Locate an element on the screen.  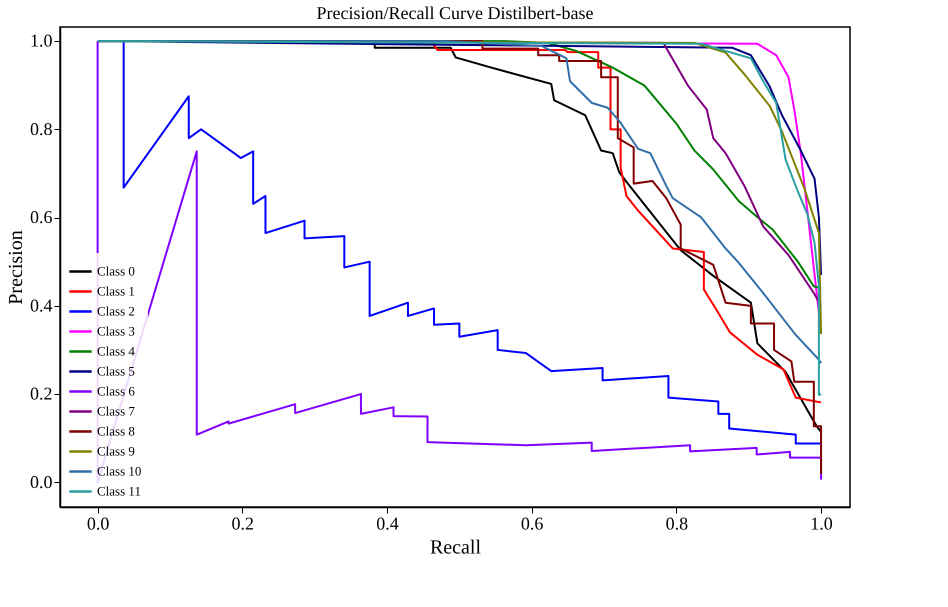
legend-label: Class 10 is located at coordinates (119, 471).